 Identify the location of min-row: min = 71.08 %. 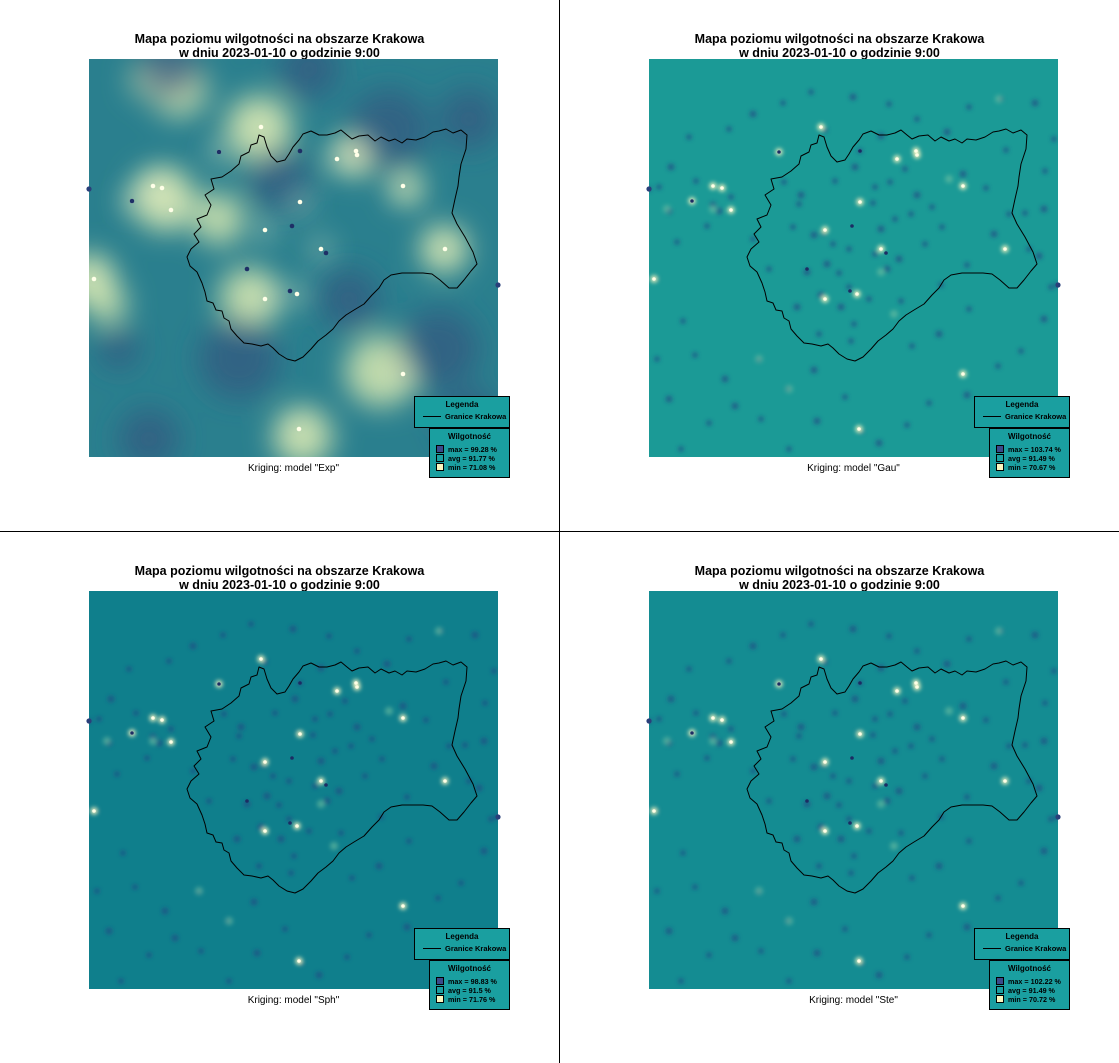
(465, 467).